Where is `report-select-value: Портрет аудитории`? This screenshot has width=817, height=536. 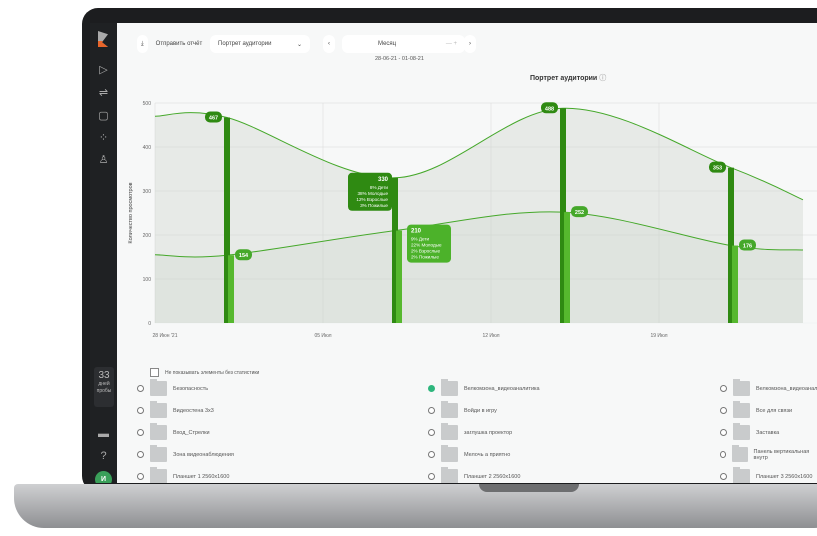 report-select-value: Портрет аудитории is located at coordinates (245, 44).